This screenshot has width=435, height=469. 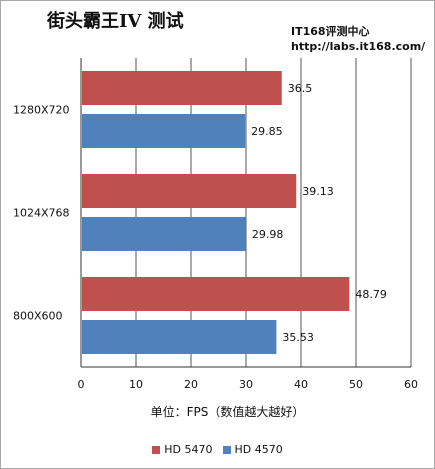 I want to click on bar-hd-4570-1280X720, so click(x=164, y=131).